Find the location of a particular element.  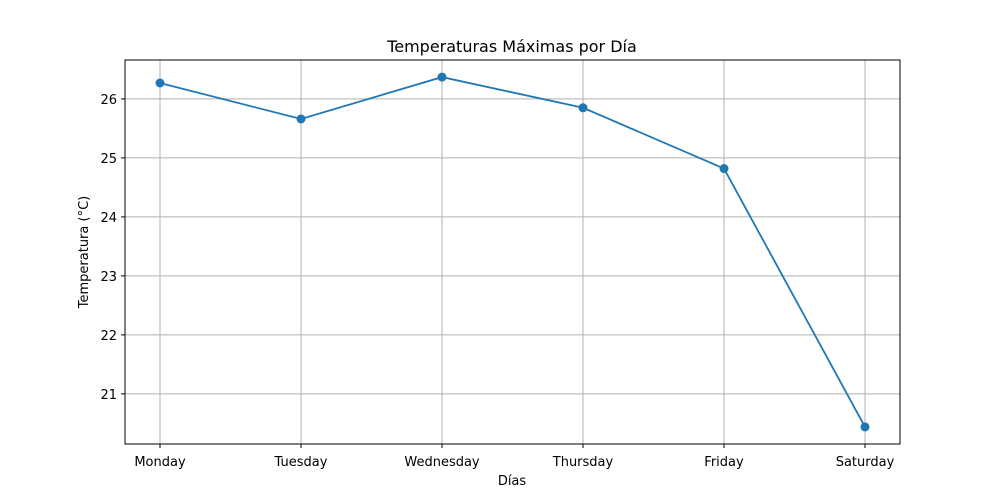

x-tick-label: Saturday is located at coordinates (865, 462).